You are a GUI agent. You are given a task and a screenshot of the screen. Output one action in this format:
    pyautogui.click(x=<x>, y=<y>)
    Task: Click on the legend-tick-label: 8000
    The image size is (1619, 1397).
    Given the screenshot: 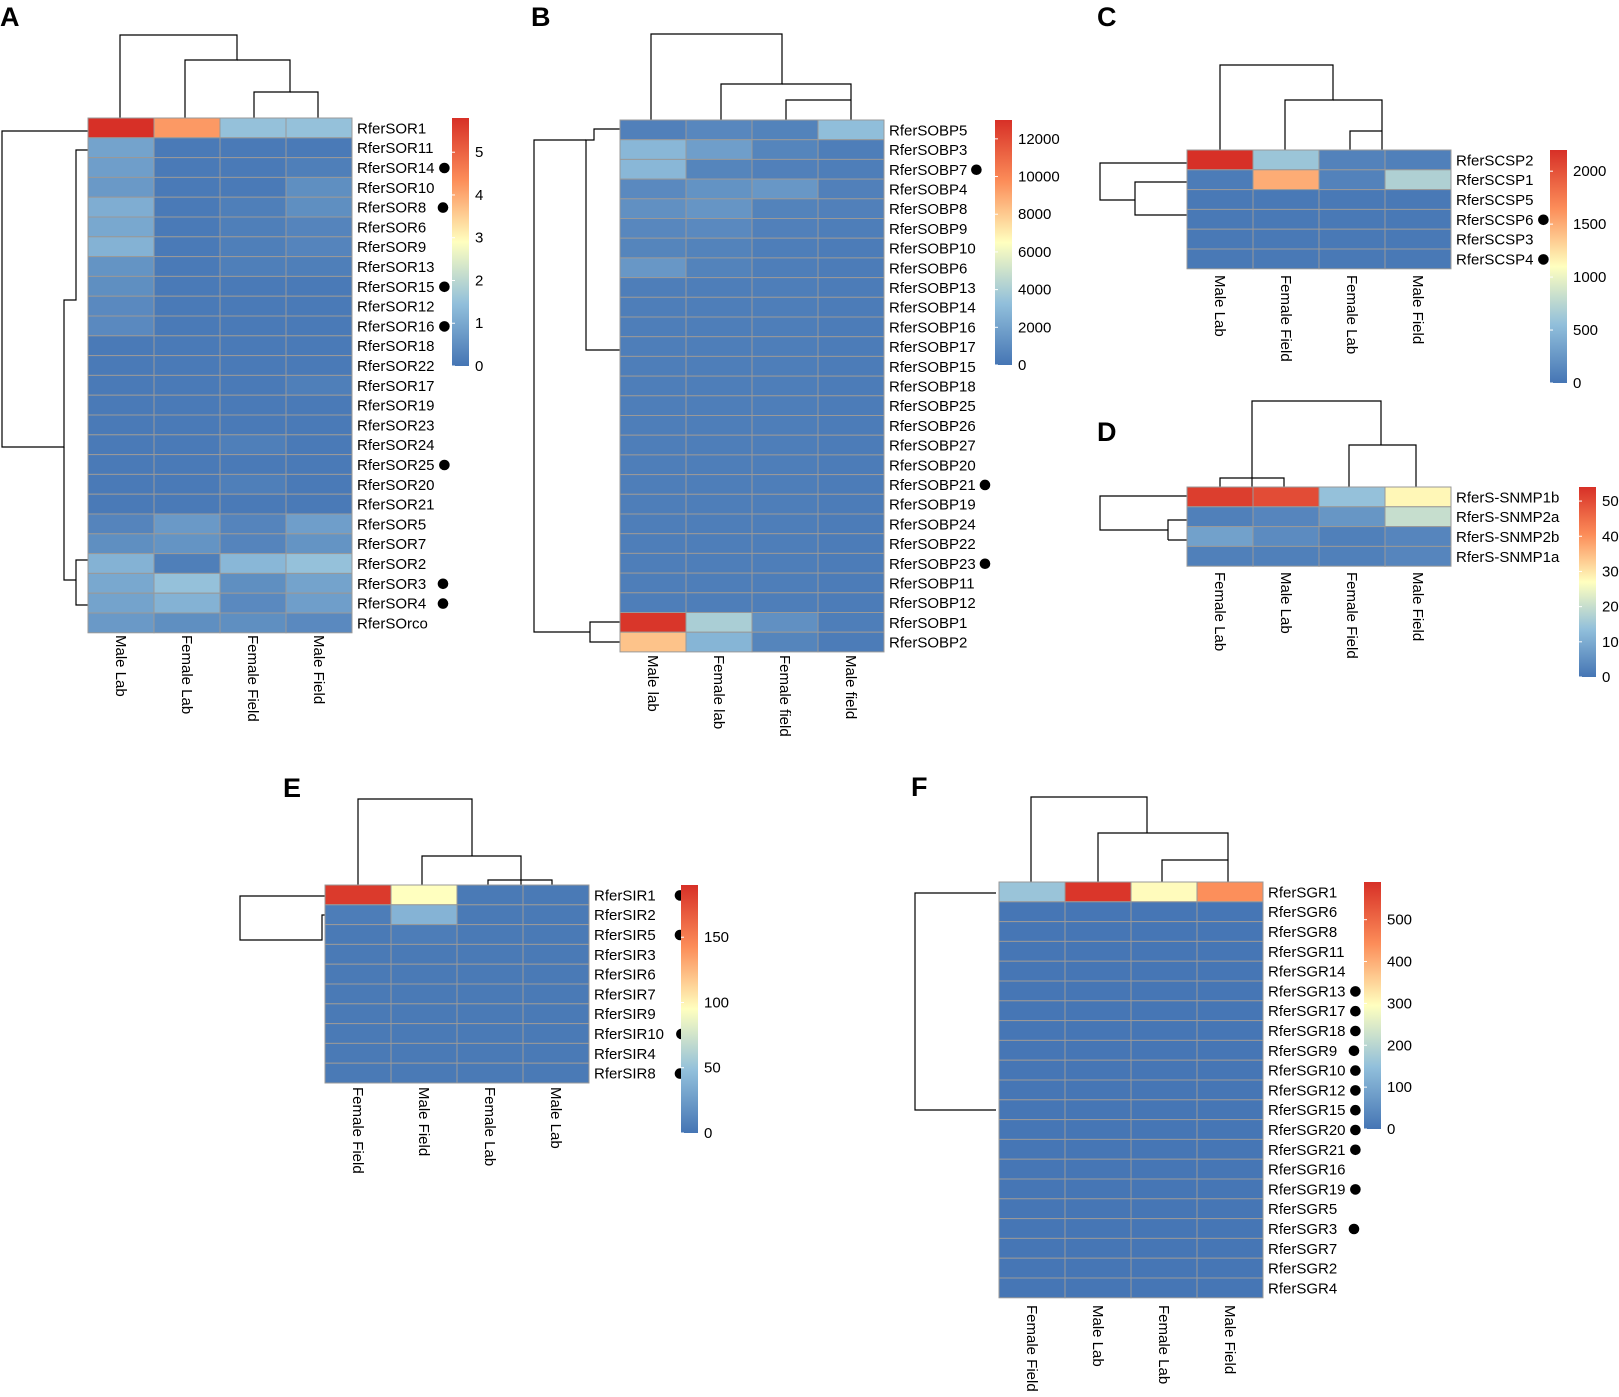 What is the action you would take?
    pyautogui.click(x=1034, y=214)
    